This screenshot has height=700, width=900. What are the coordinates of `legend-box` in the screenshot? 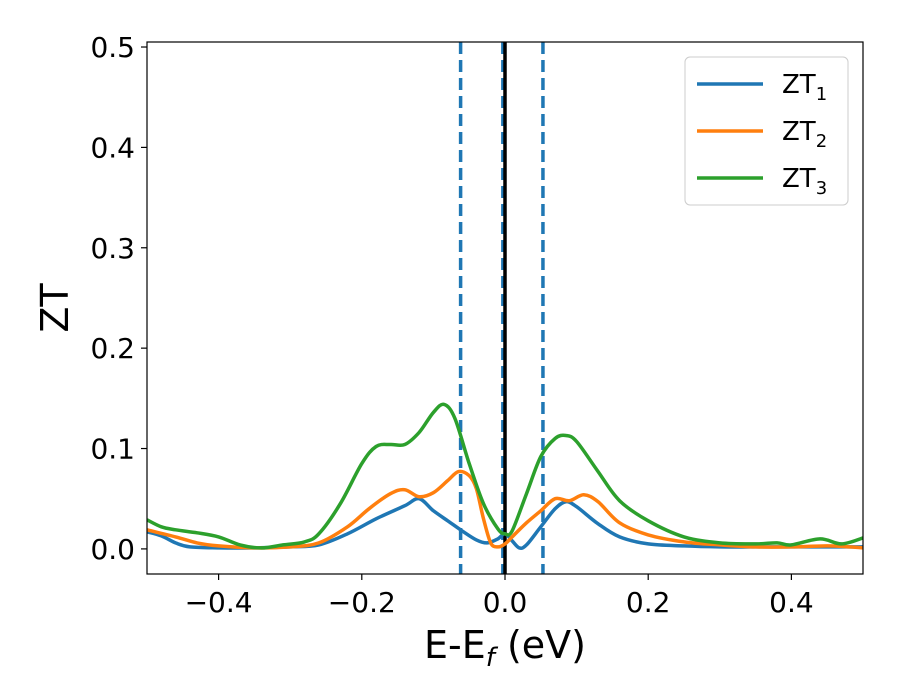 It's located at (766, 131).